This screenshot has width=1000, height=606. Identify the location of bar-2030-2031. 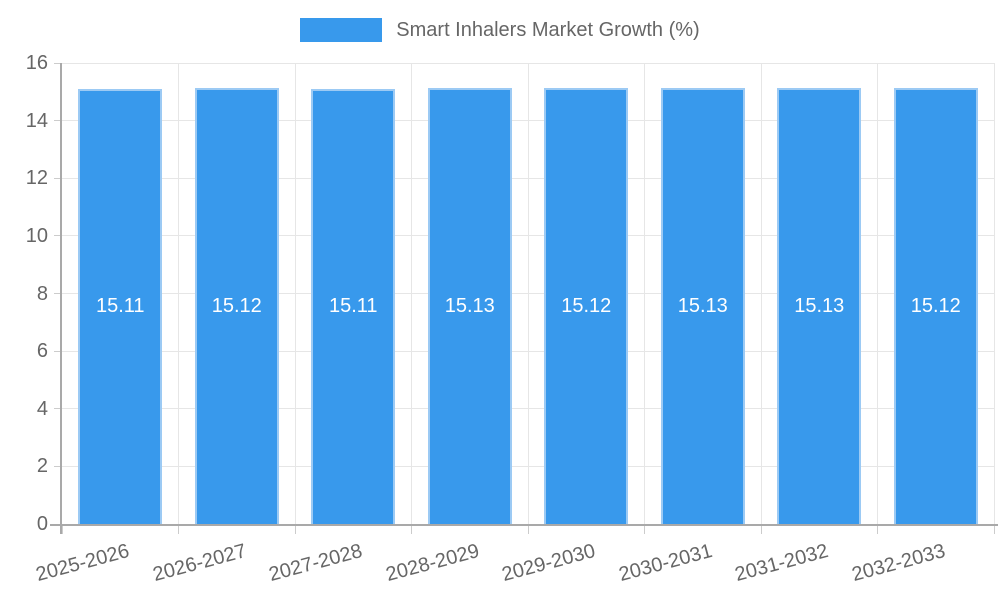
(702, 306).